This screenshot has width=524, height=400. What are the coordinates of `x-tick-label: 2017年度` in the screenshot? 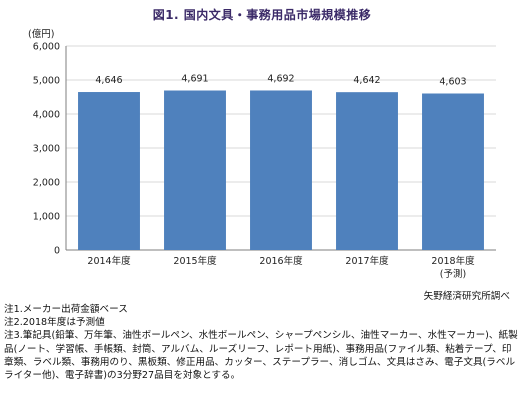 It's located at (367, 261).